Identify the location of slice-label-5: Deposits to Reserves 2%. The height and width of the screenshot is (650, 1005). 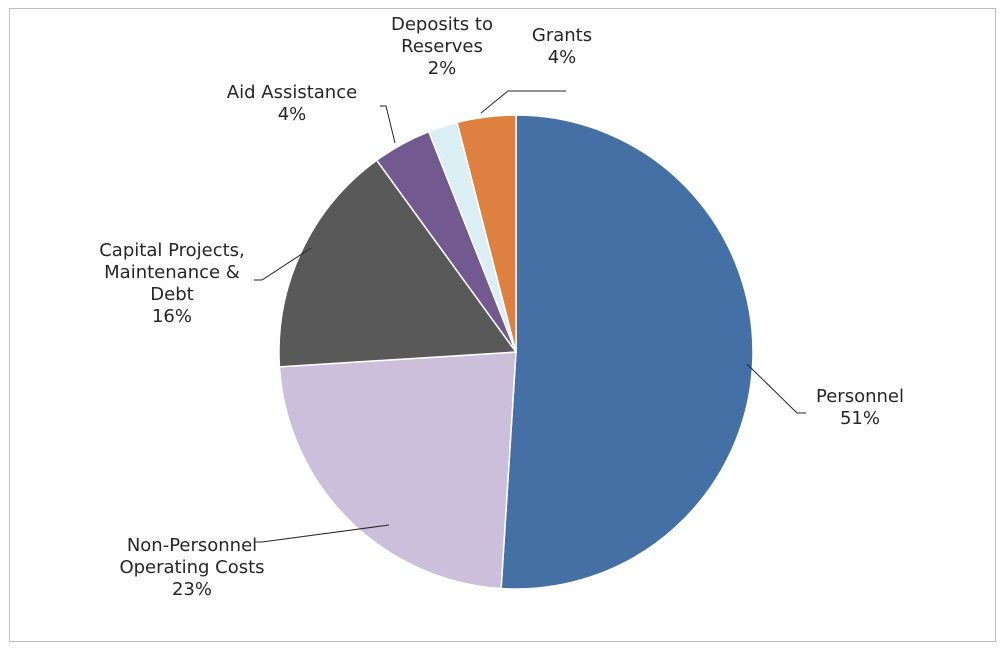
(442, 46).